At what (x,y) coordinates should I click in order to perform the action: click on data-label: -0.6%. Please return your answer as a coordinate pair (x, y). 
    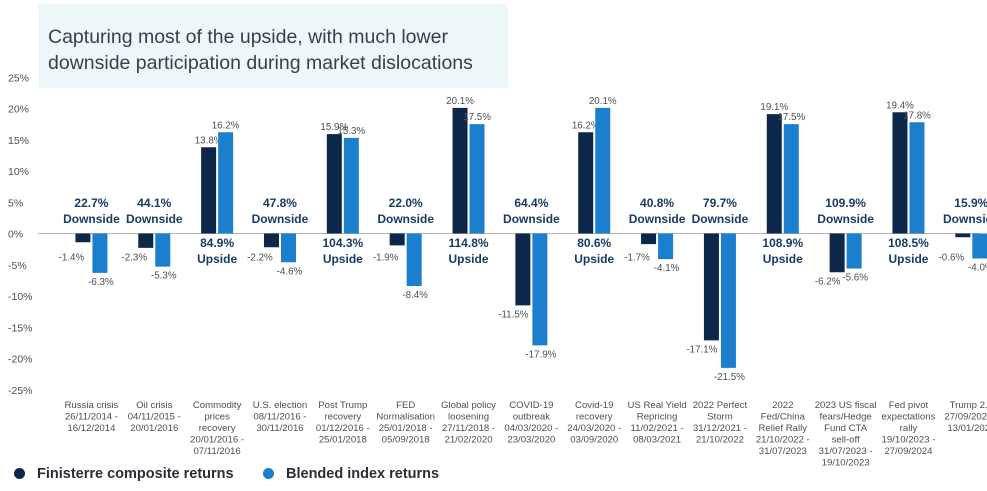
    Looking at the image, I should click on (952, 258).